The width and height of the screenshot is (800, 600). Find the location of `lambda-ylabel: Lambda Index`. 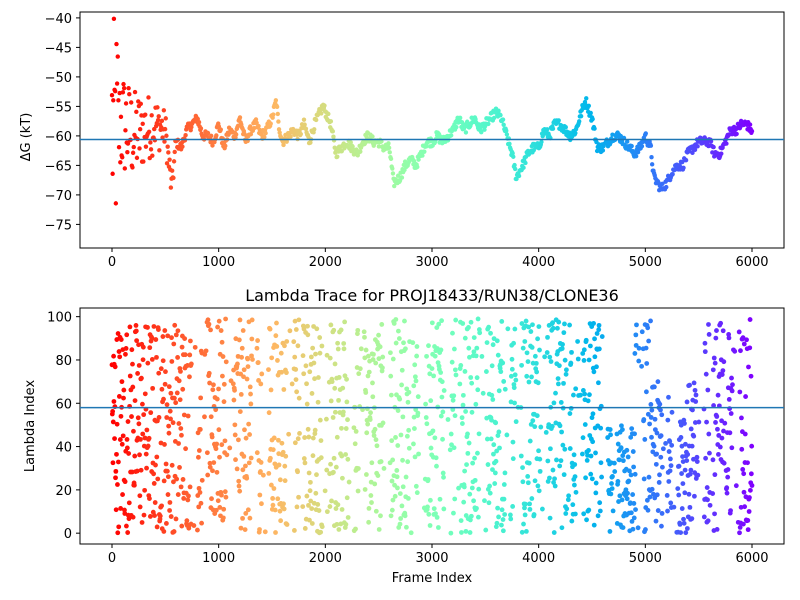

lambda-ylabel: Lambda Index is located at coordinates (30, 426).